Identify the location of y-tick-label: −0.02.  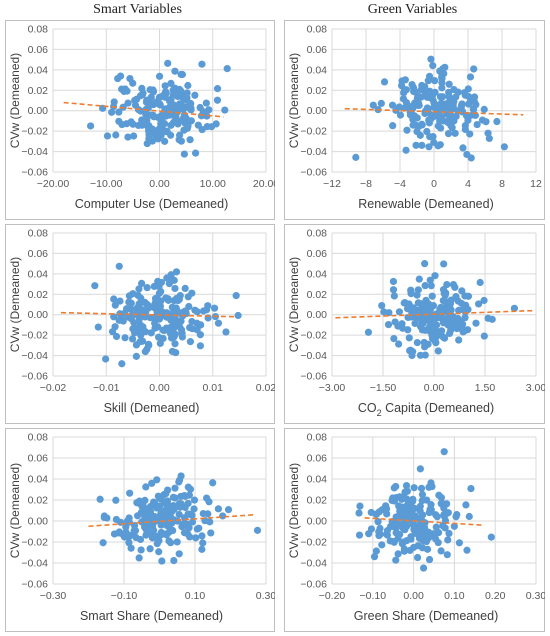
(313, 132).